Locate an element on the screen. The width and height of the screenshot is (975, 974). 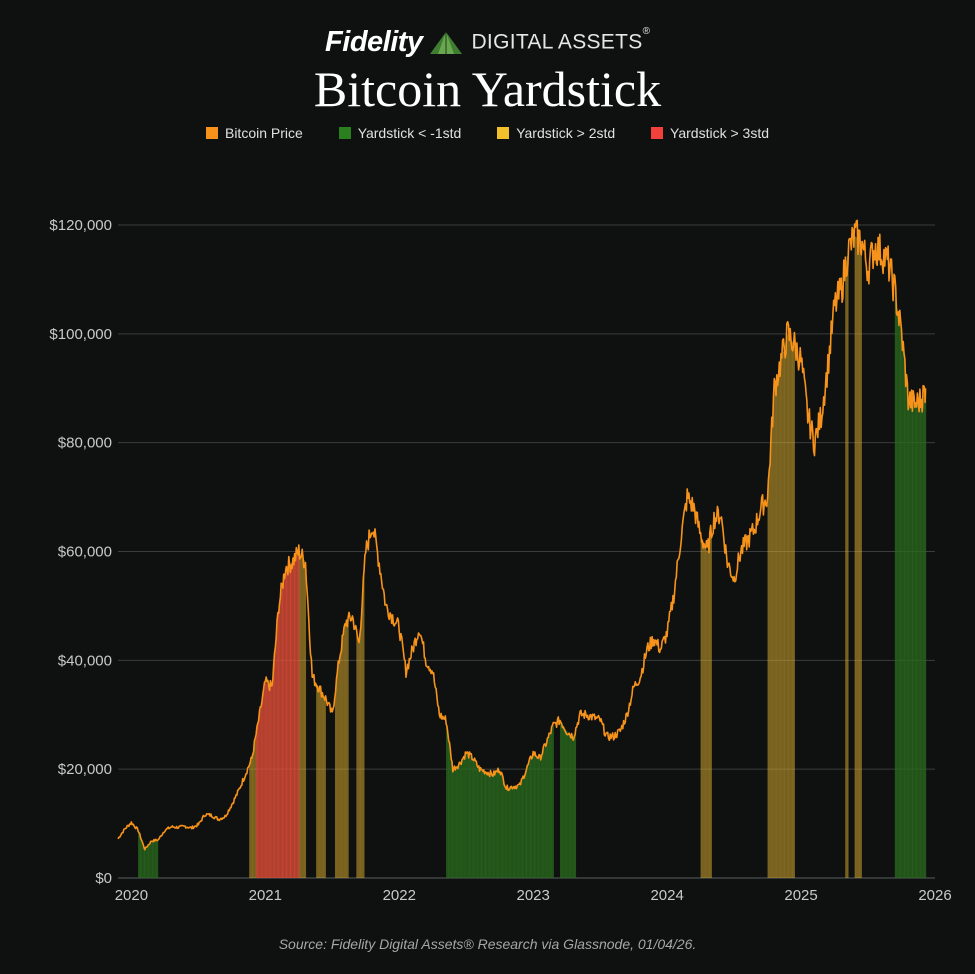
y-tick-label: $0 is located at coordinates (103, 878).